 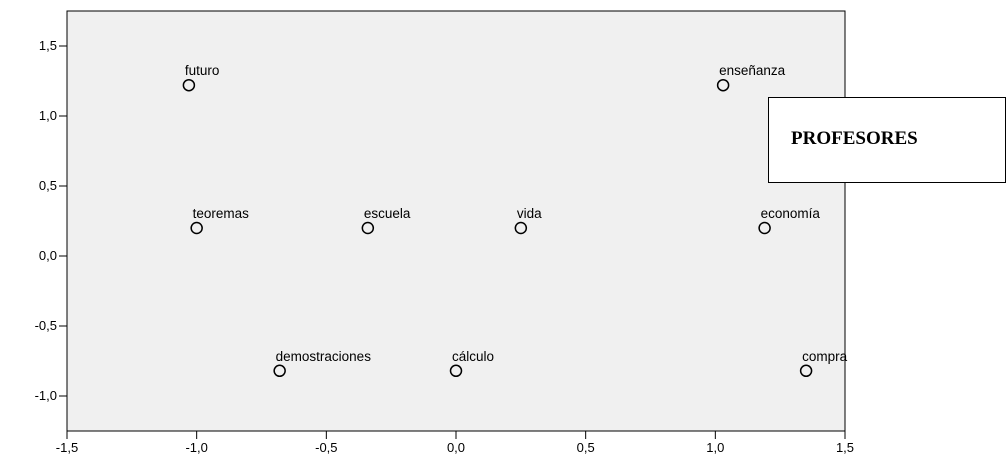 What do you see at coordinates (854, 138) in the screenshot?
I see `legend-label: PROFESORES` at bounding box center [854, 138].